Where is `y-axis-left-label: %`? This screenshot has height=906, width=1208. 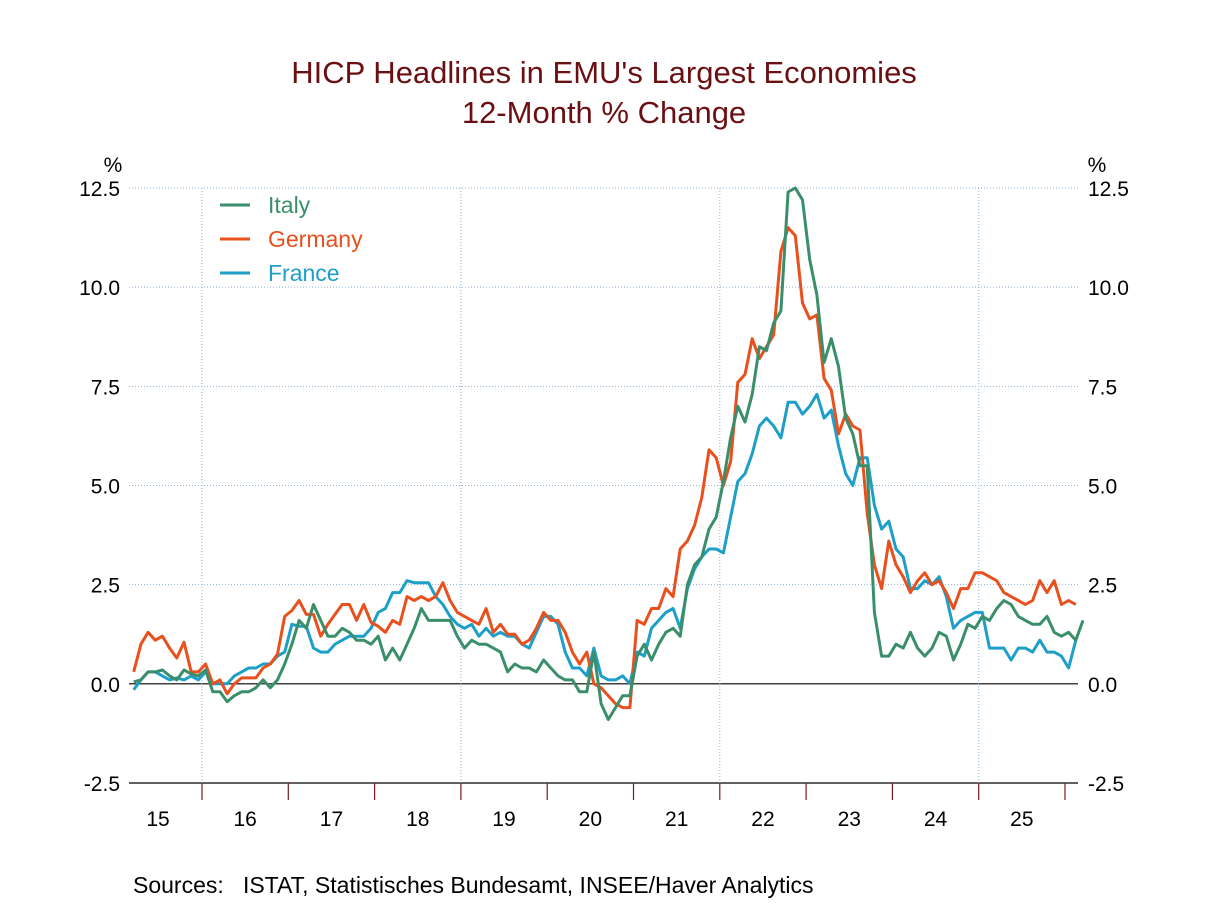 y-axis-left-label: % is located at coordinates (113, 165).